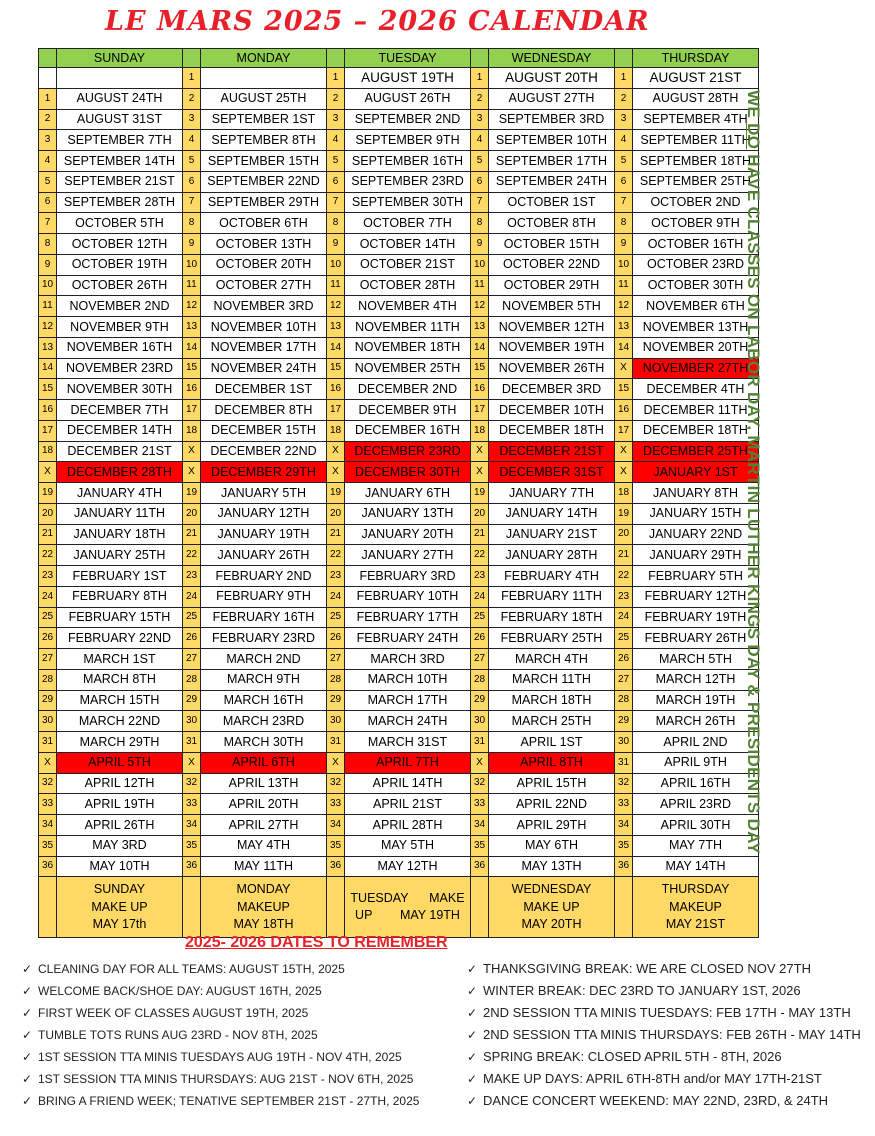  What do you see at coordinates (695, 493) in the screenshot?
I see `date-cell: JANUARY 8TH` at bounding box center [695, 493].